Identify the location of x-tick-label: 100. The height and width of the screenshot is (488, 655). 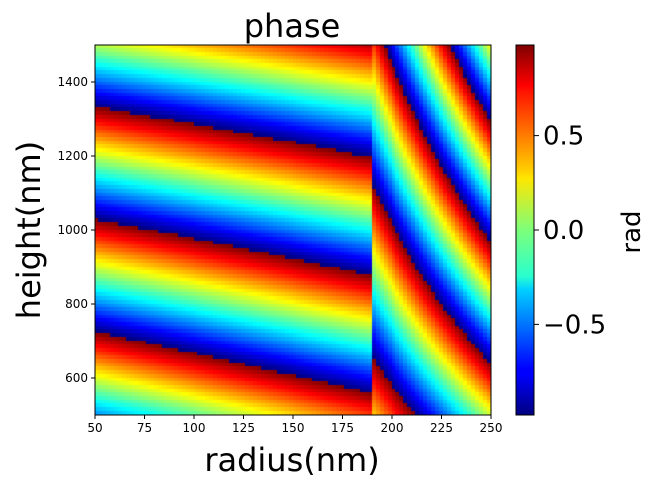
(194, 428).